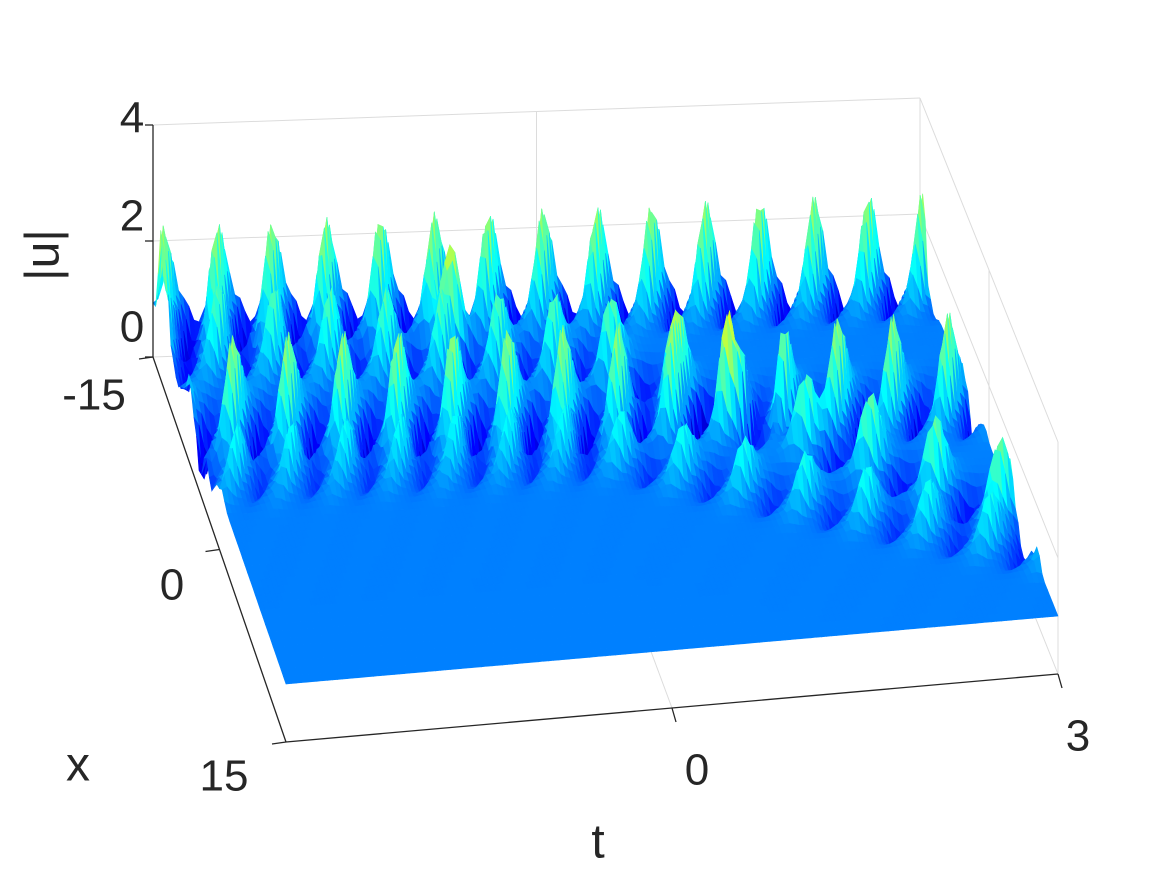 The height and width of the screenshot is (875, 1167). I want to click on back-grid-z2, so click(536, 227).